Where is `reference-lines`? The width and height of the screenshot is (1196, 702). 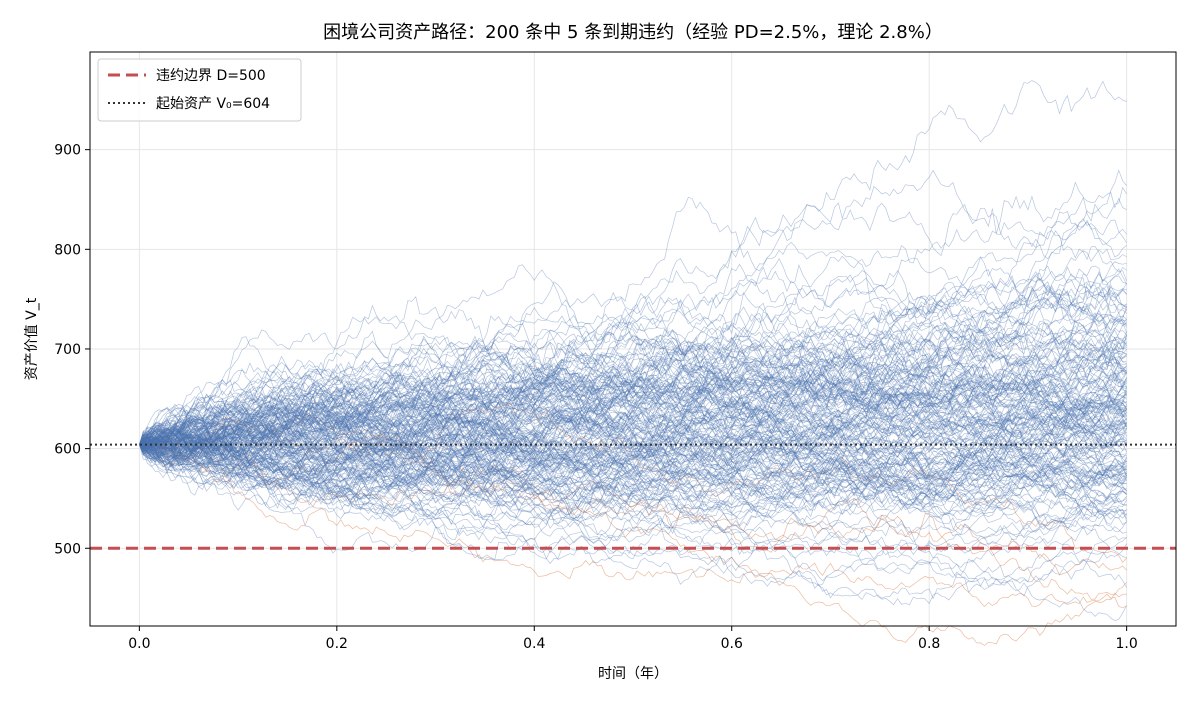
reference-lines is located at coordinates (633, 496).